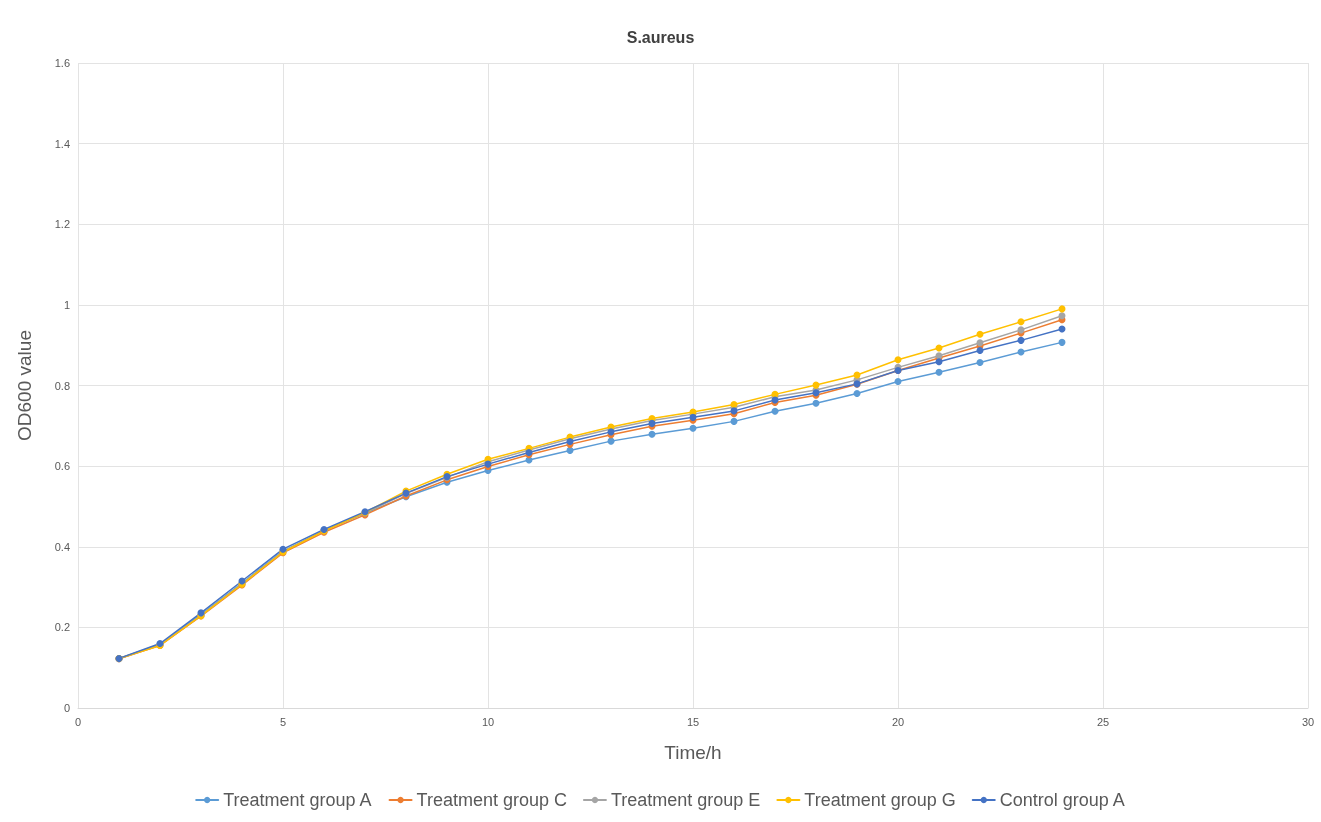 Image resolution: width=1321 pixels, height=822 pixels. Describe the element at coordinates (880, 800) in the screenshot. I see `legend-label: Treatment group G` at that location.